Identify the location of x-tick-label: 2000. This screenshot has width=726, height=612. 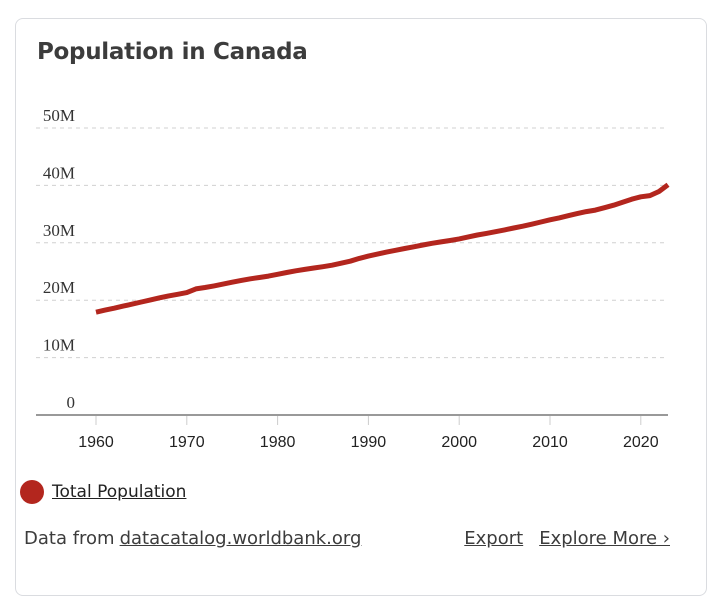
(459, 442).